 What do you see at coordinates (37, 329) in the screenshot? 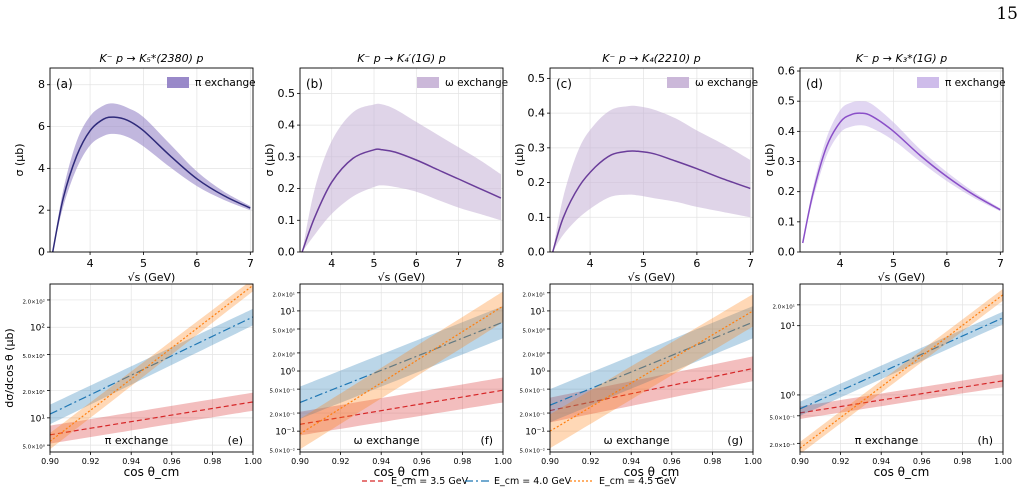
I see `y-tick-label: 10²` at bounding box center [37, 329].